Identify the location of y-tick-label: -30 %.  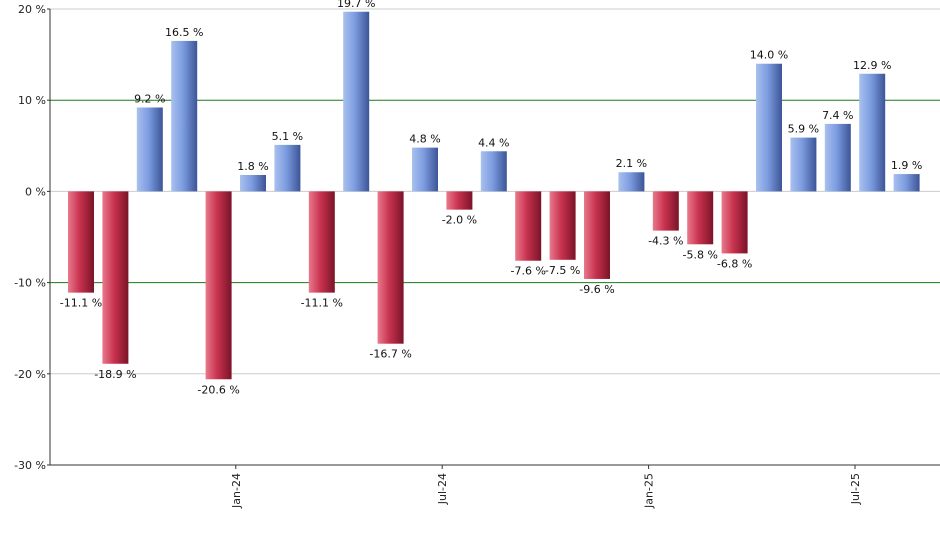
(30, 465).